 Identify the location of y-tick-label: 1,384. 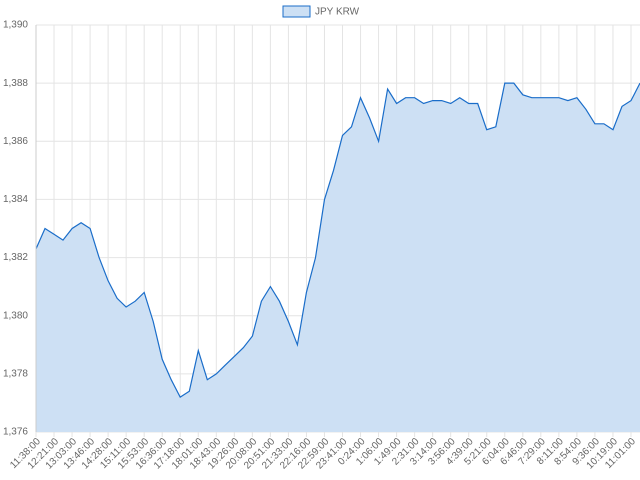
(15, 199).